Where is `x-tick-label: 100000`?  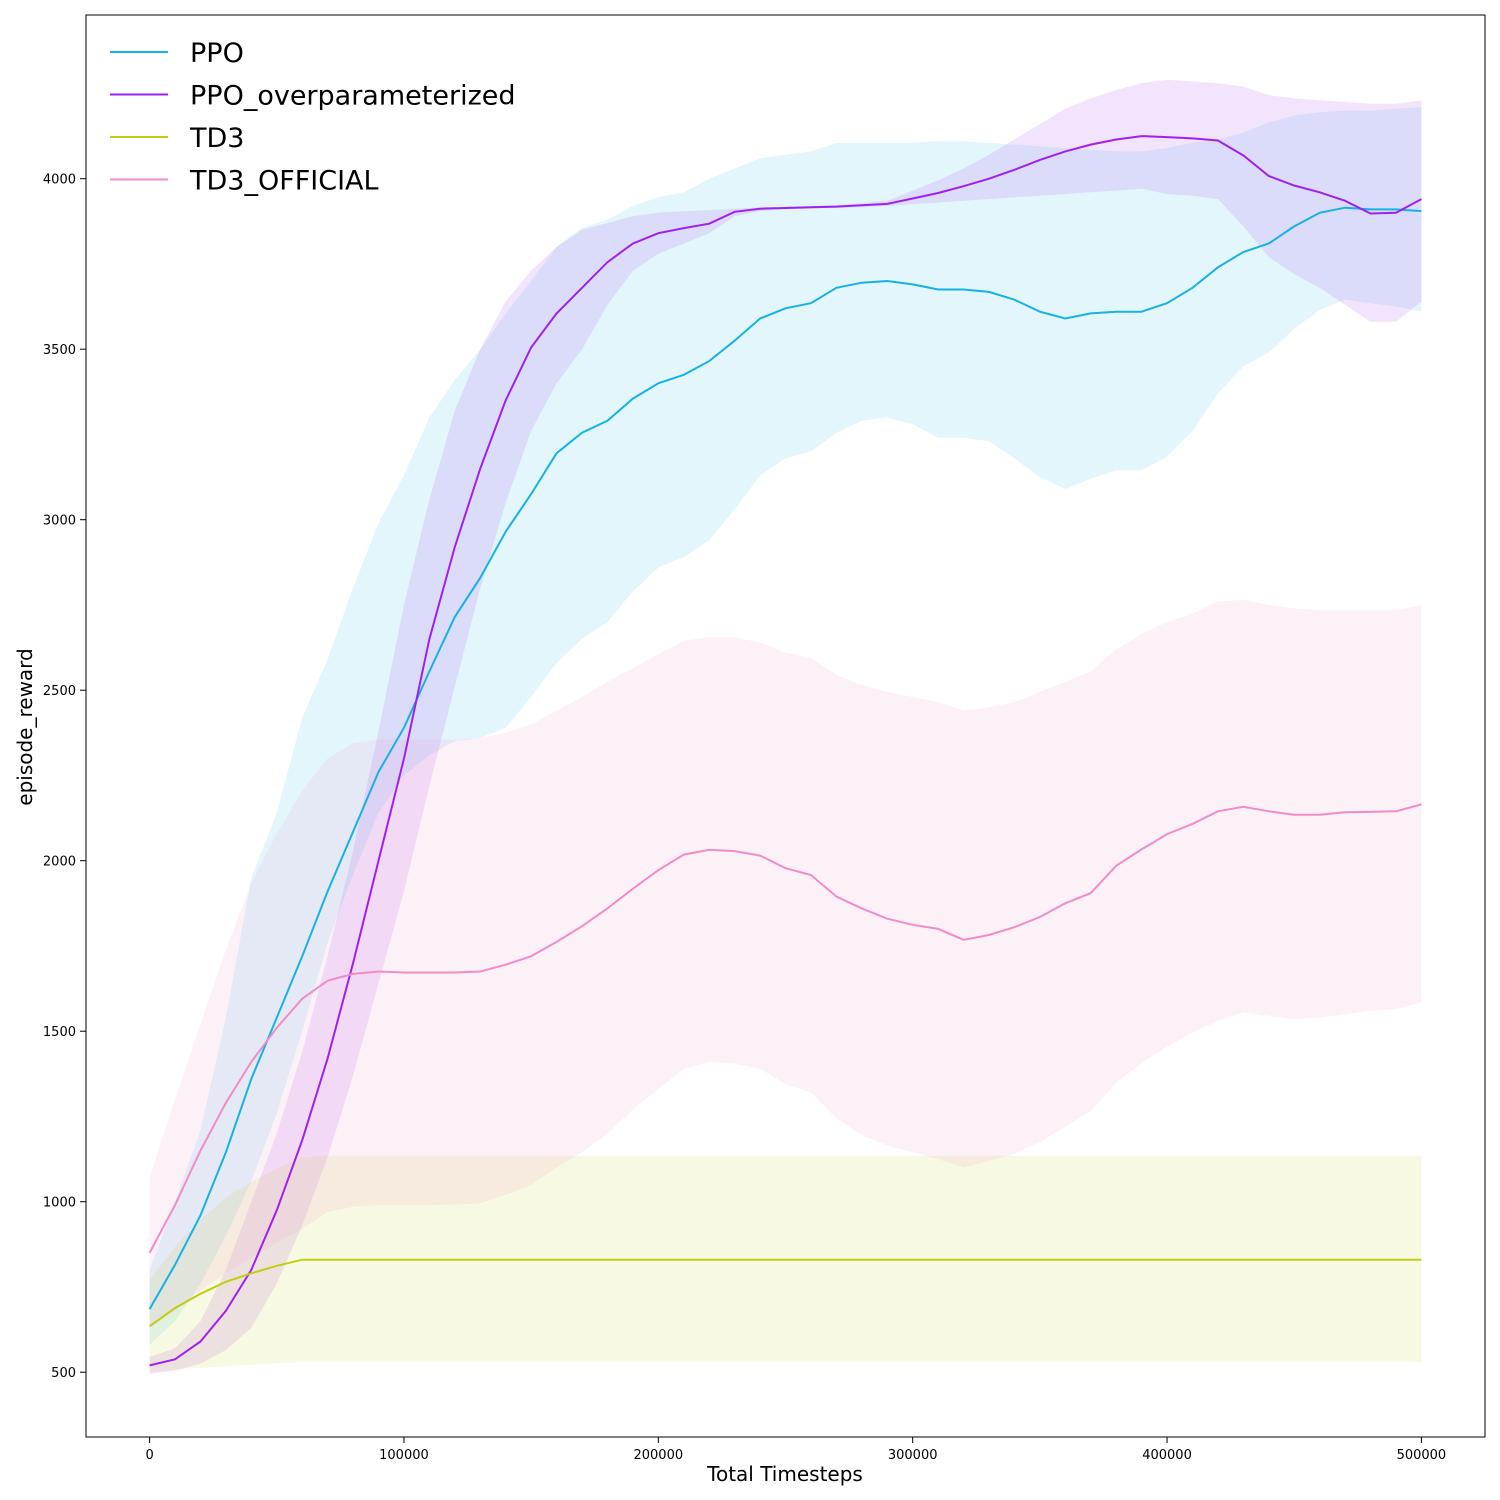 x-tick-label: 100000 is located at coordinates (404, 1455).